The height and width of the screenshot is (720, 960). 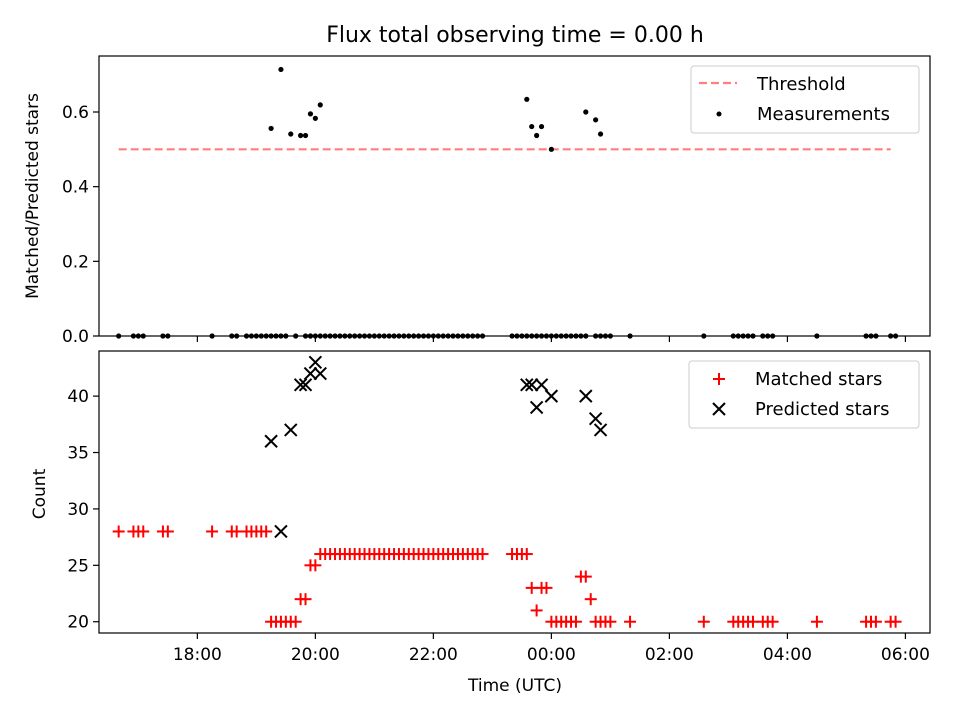 I want to click on y-tick-label-count: 20, so click(x=78, y=623).